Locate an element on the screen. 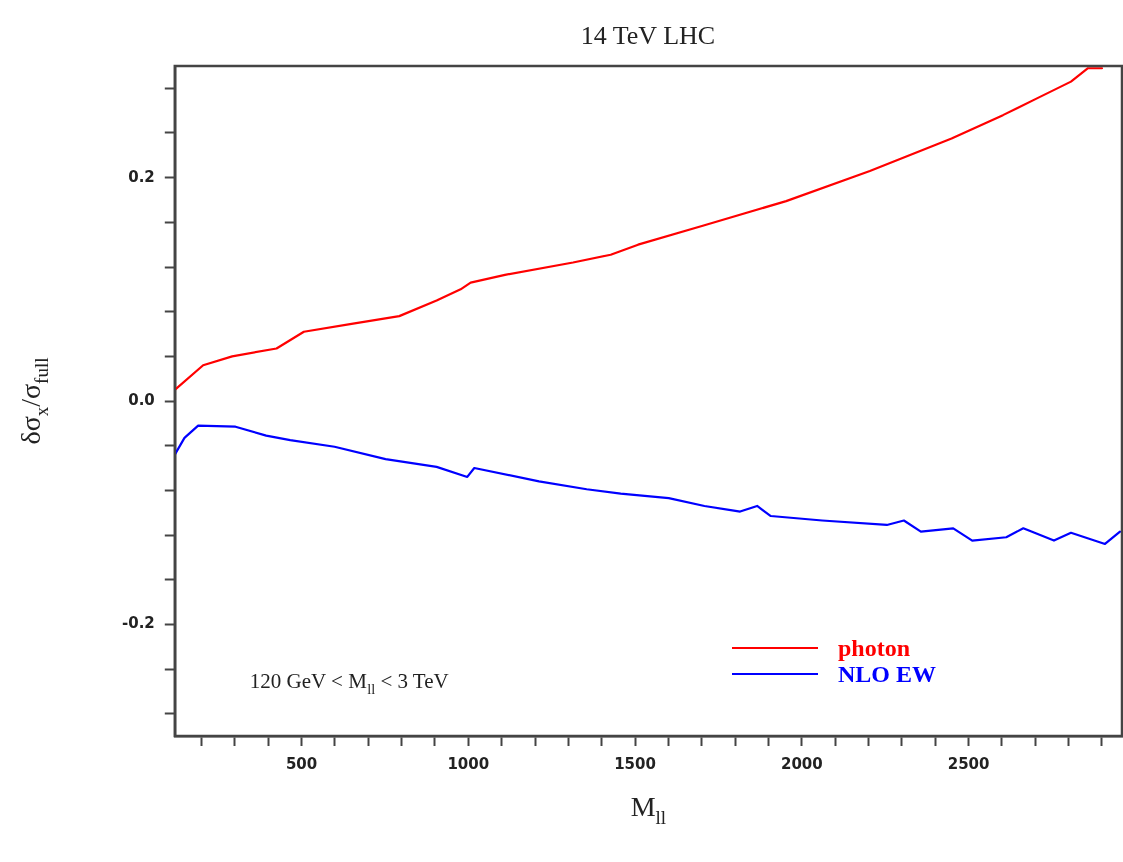  x-tick-label: 1000 is located at coordinates (468, 763).